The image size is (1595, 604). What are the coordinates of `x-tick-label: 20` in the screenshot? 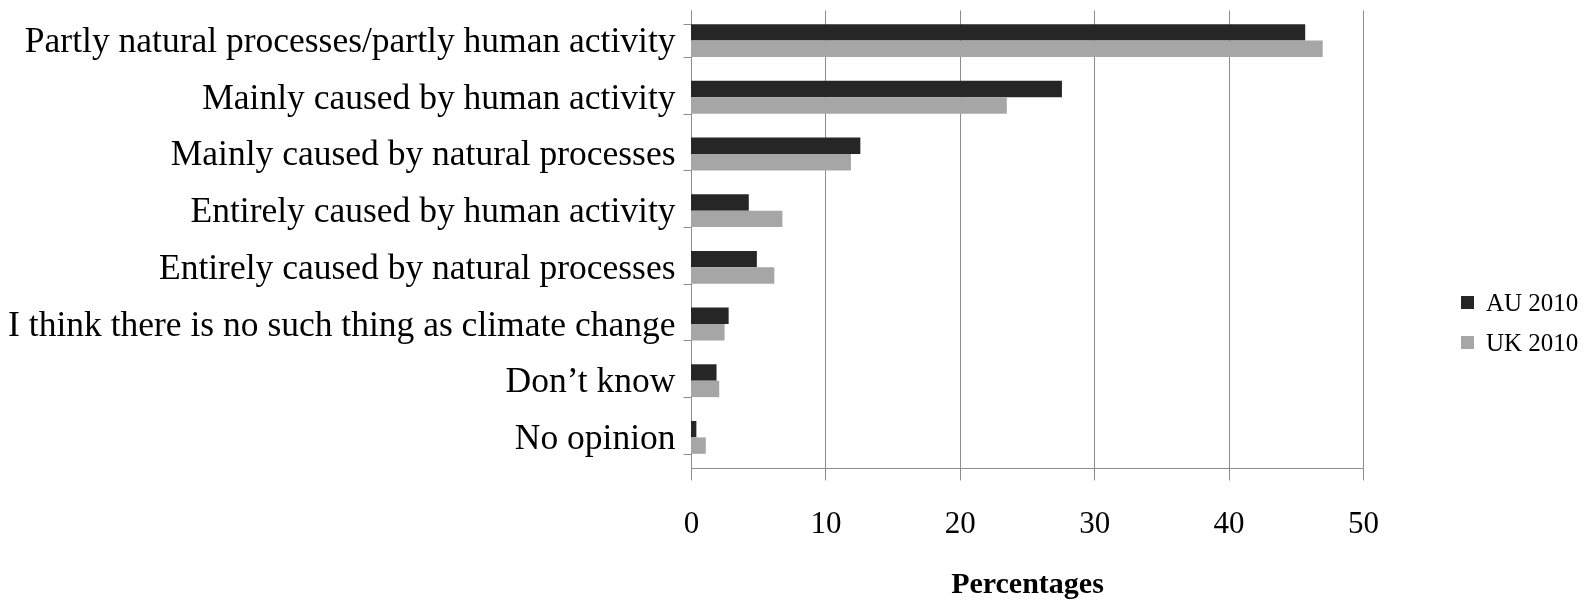 It's located at (960, 522).